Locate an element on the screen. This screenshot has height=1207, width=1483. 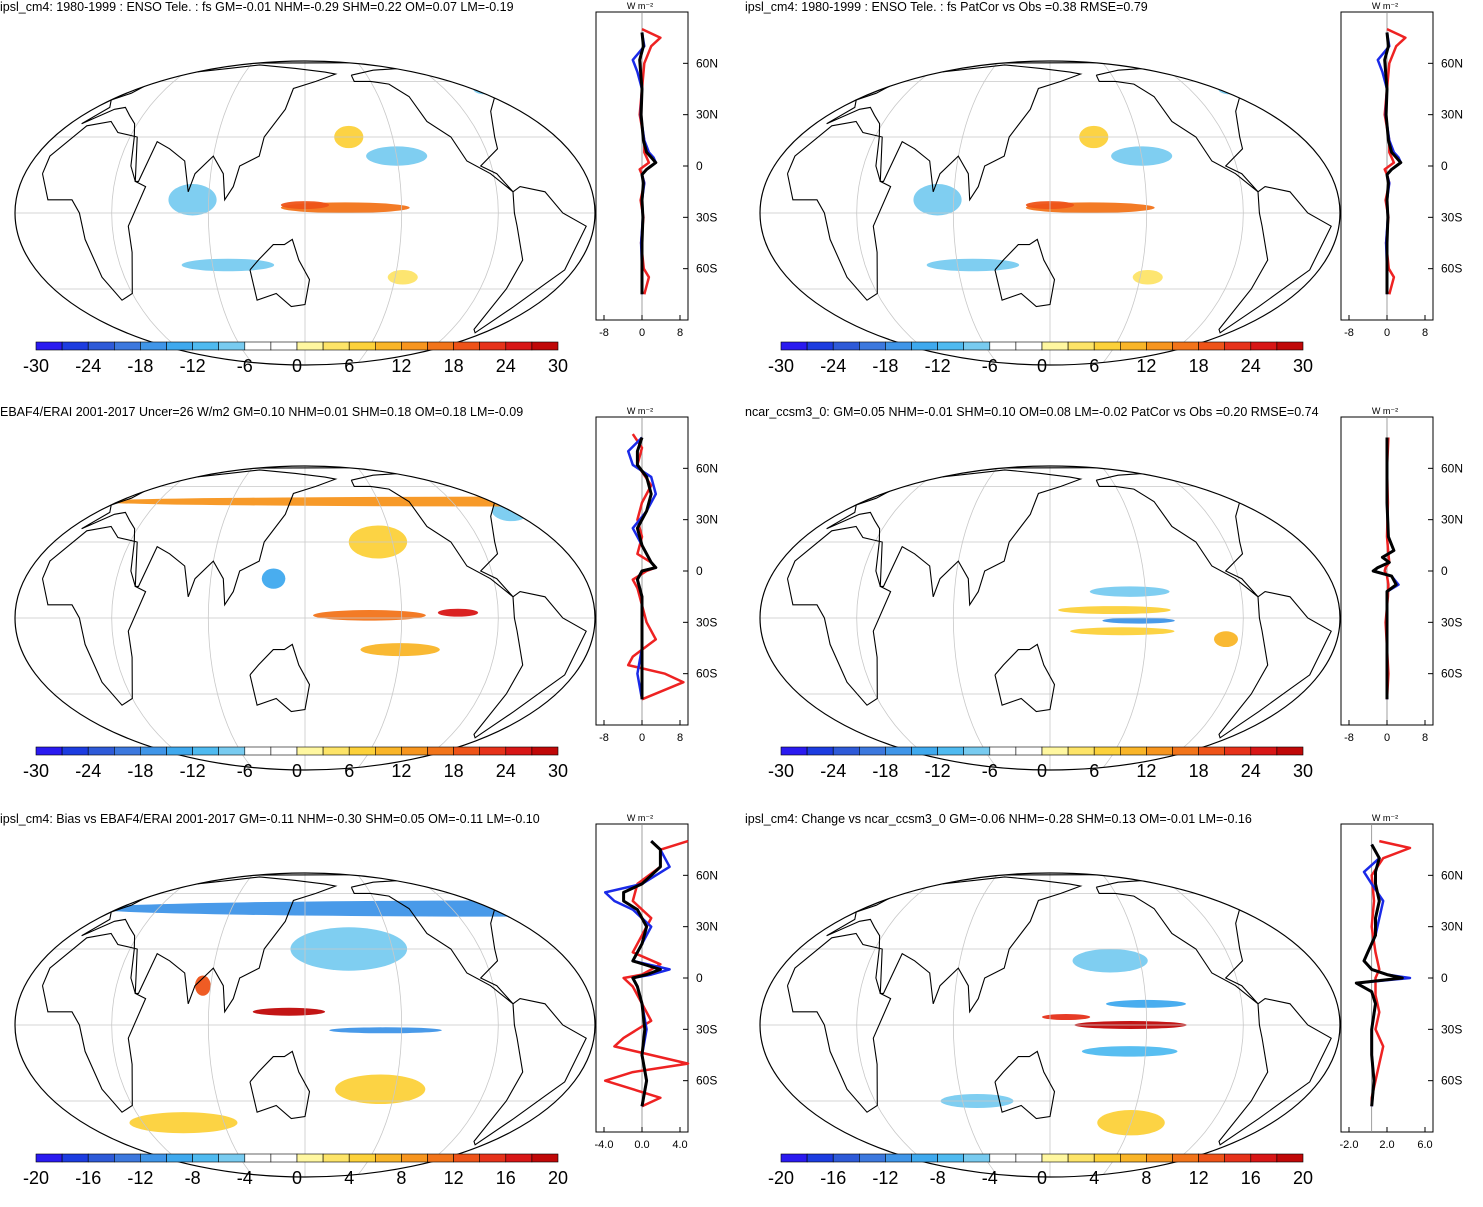
profile-line-blue is located at coordinates (637, 973).